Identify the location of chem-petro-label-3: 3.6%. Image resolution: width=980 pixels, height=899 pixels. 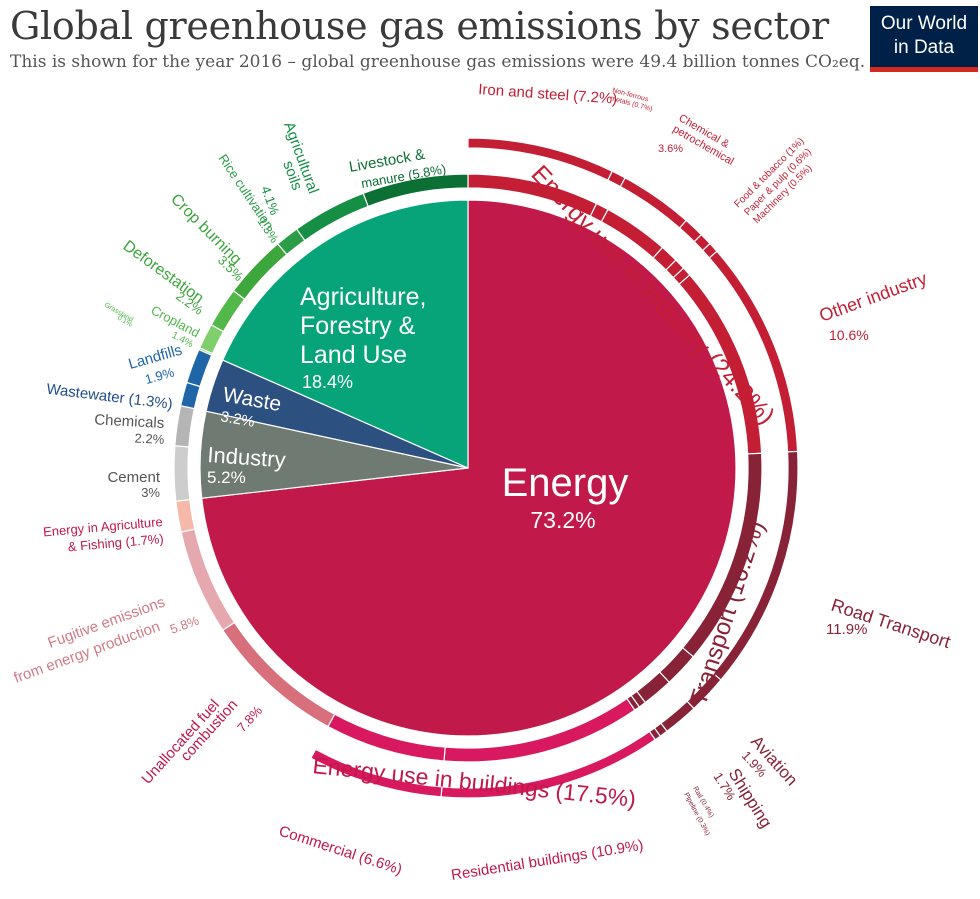
(670, 149).